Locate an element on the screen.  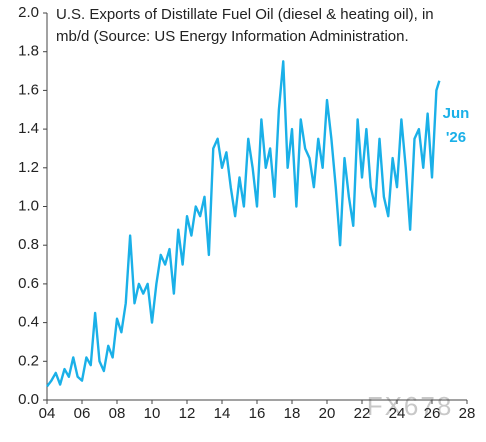
x-tick-label: 10 is located at coordinates (152, 413).